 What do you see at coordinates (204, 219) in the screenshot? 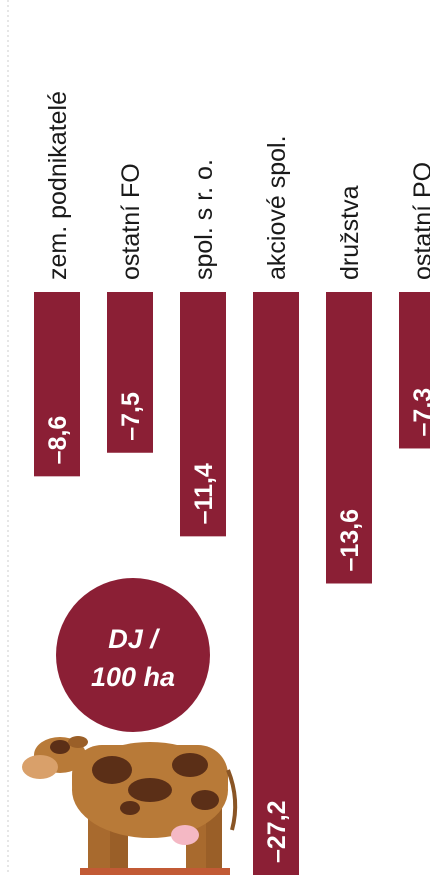
I see `category-label-2: spol. s r. o.` at bounding box center [204, 219].